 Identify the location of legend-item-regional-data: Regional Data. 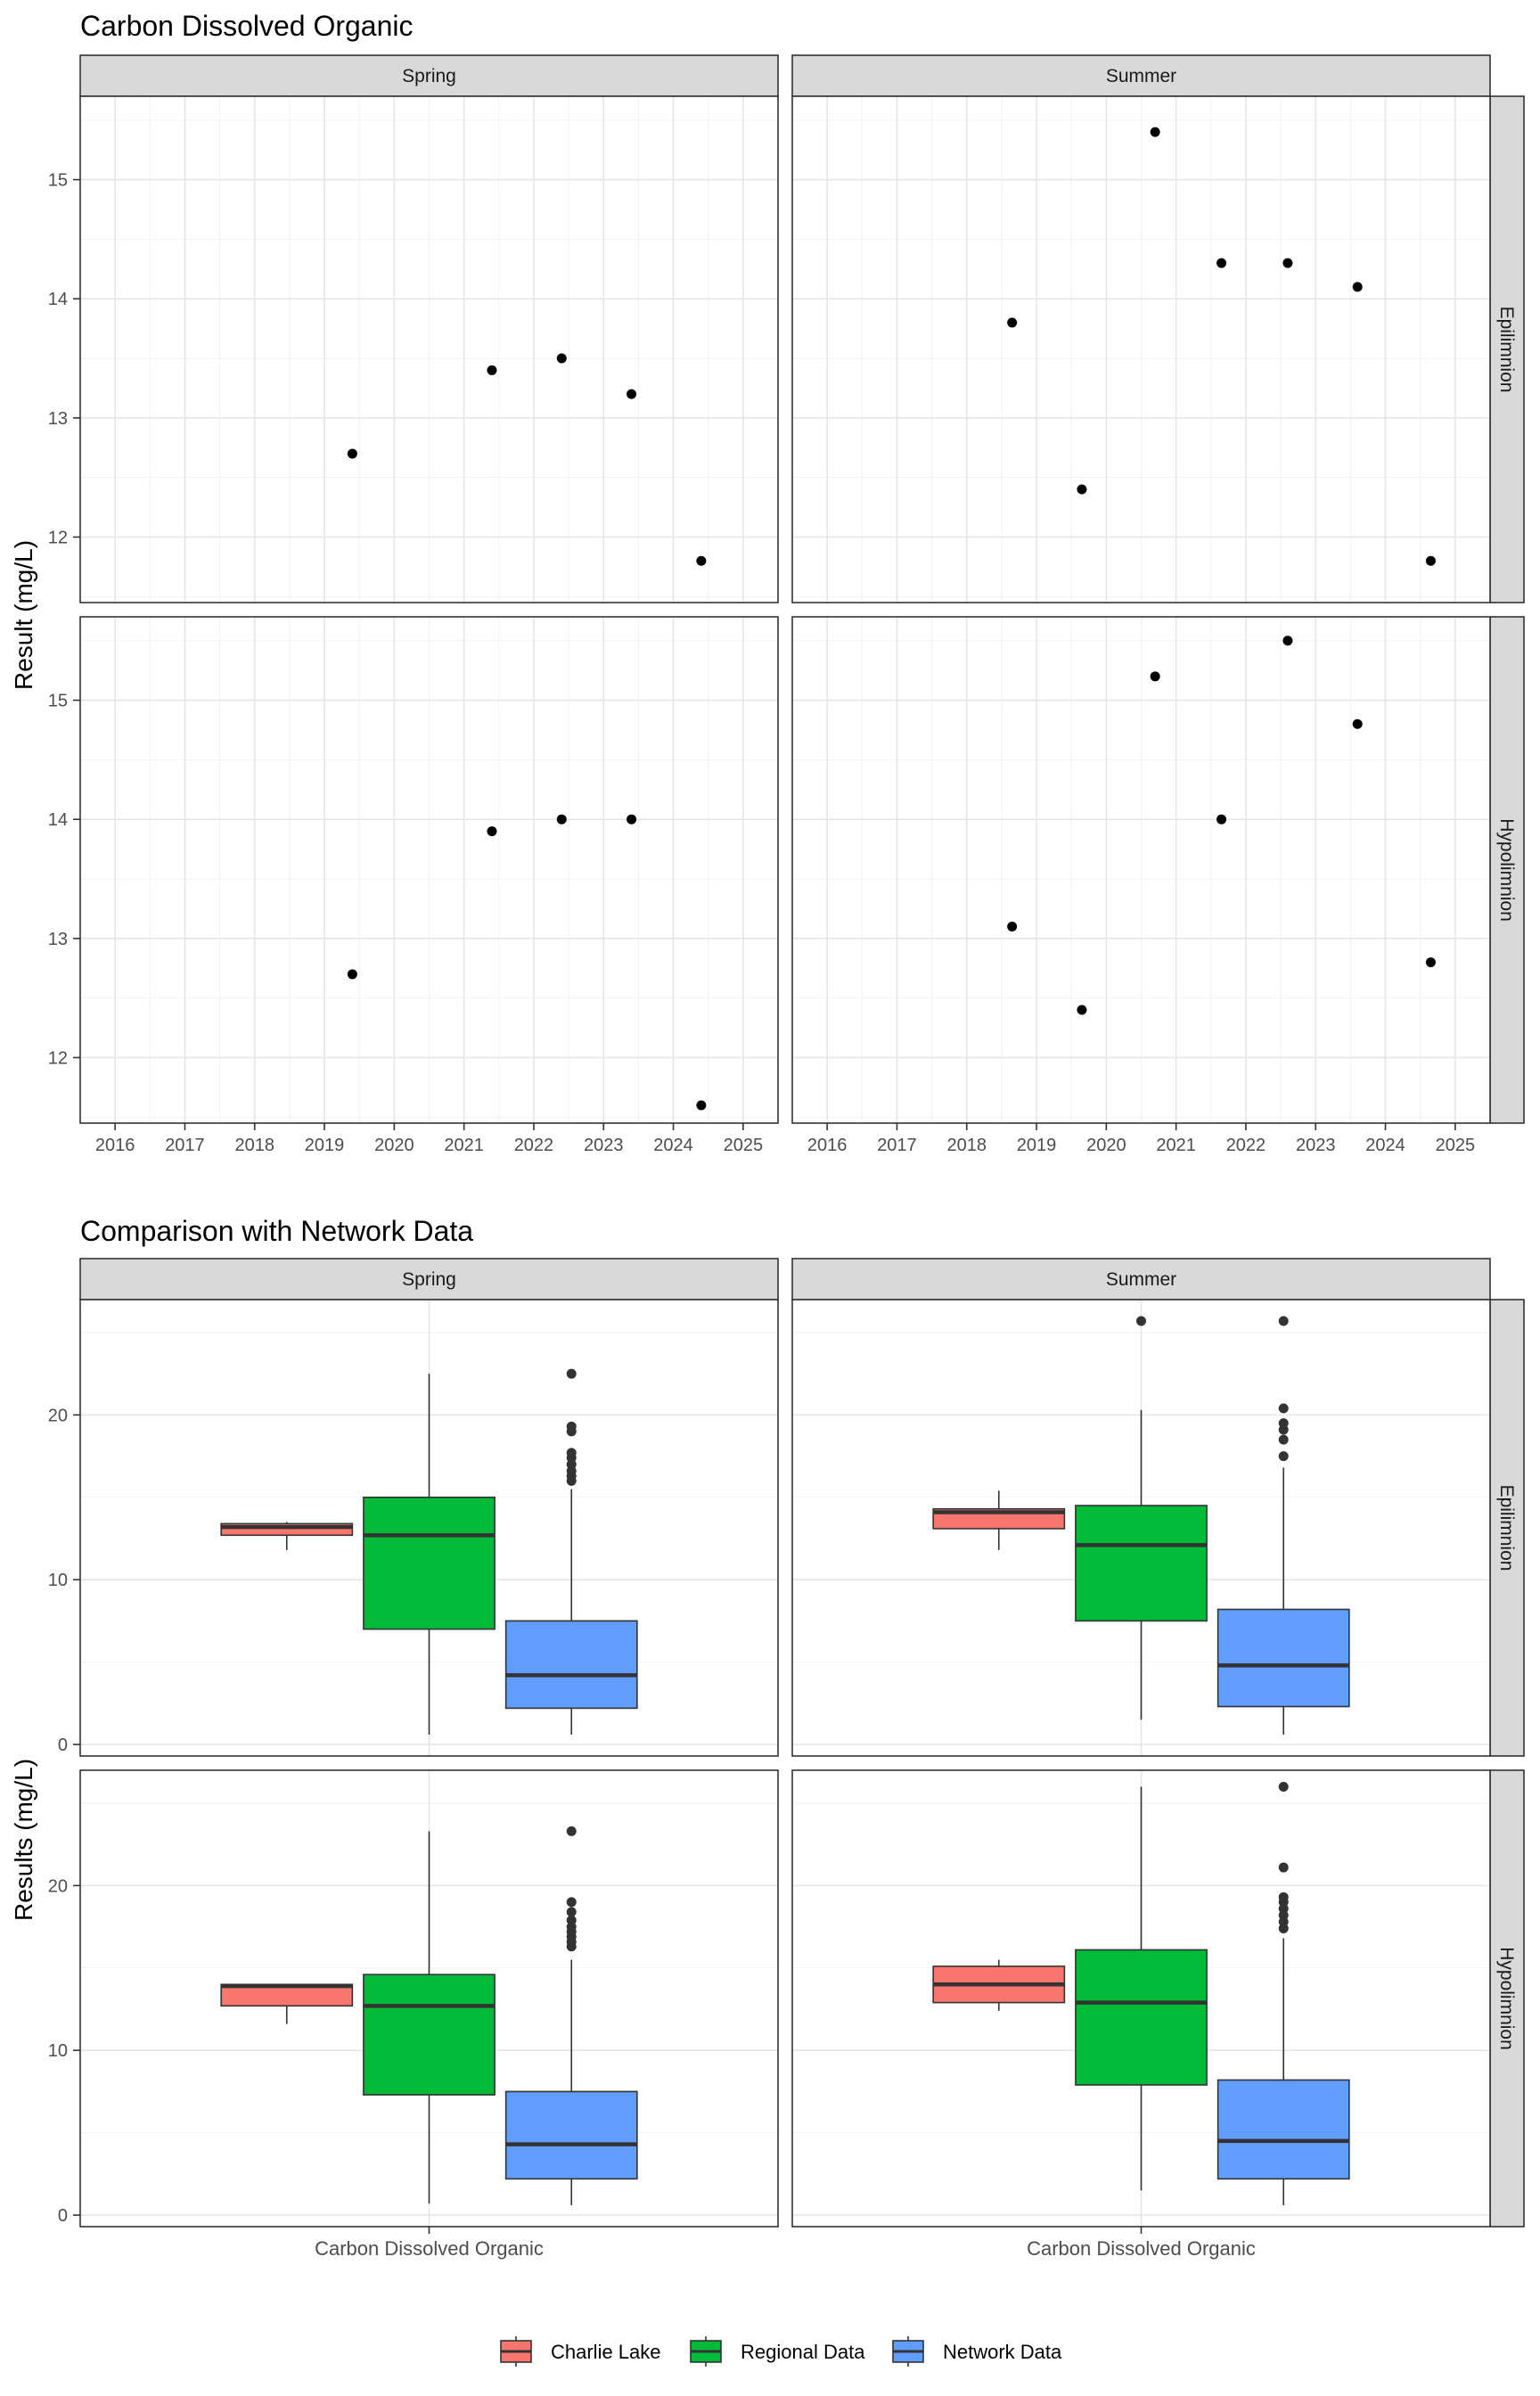
(777, 2351).